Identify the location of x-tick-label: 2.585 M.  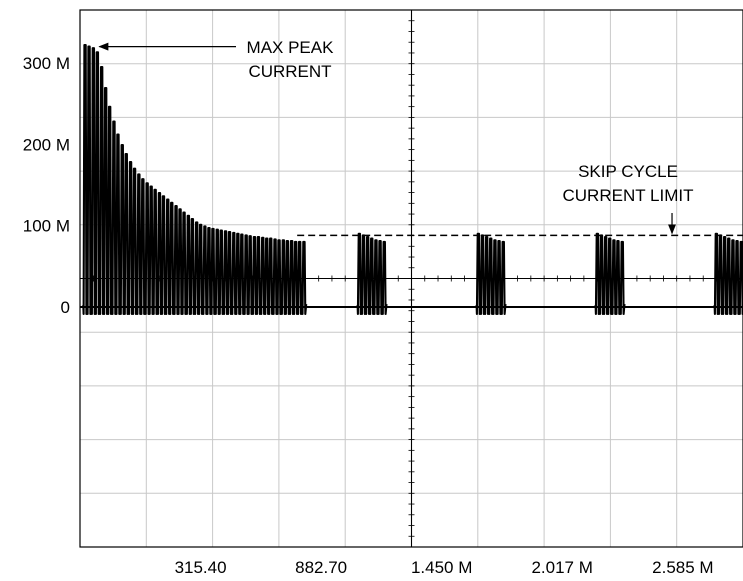
(682, 567).